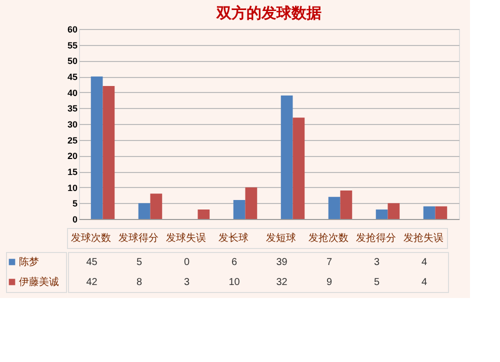 The height and width of the screenshot is (362, 500). What do you see at coordinates (72, 29) in the screenshot?
I see `y-tick-label: 60` at bounding box center [72, 29].